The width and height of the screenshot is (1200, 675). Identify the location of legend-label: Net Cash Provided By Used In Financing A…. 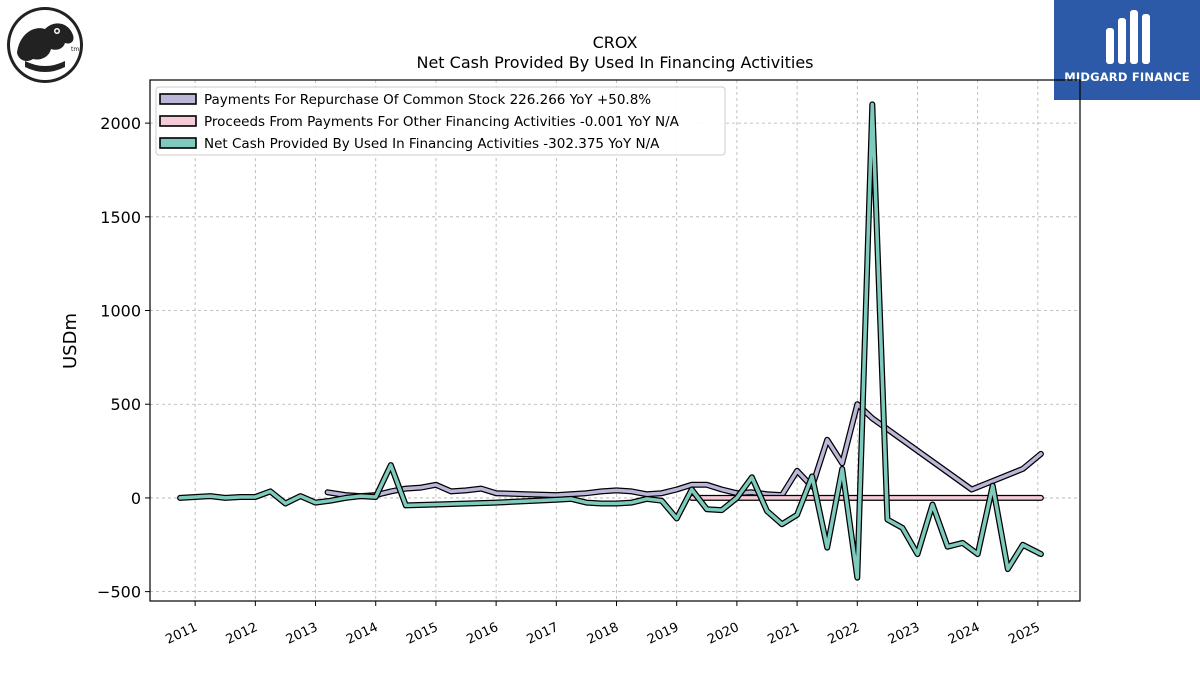
(432, 144).